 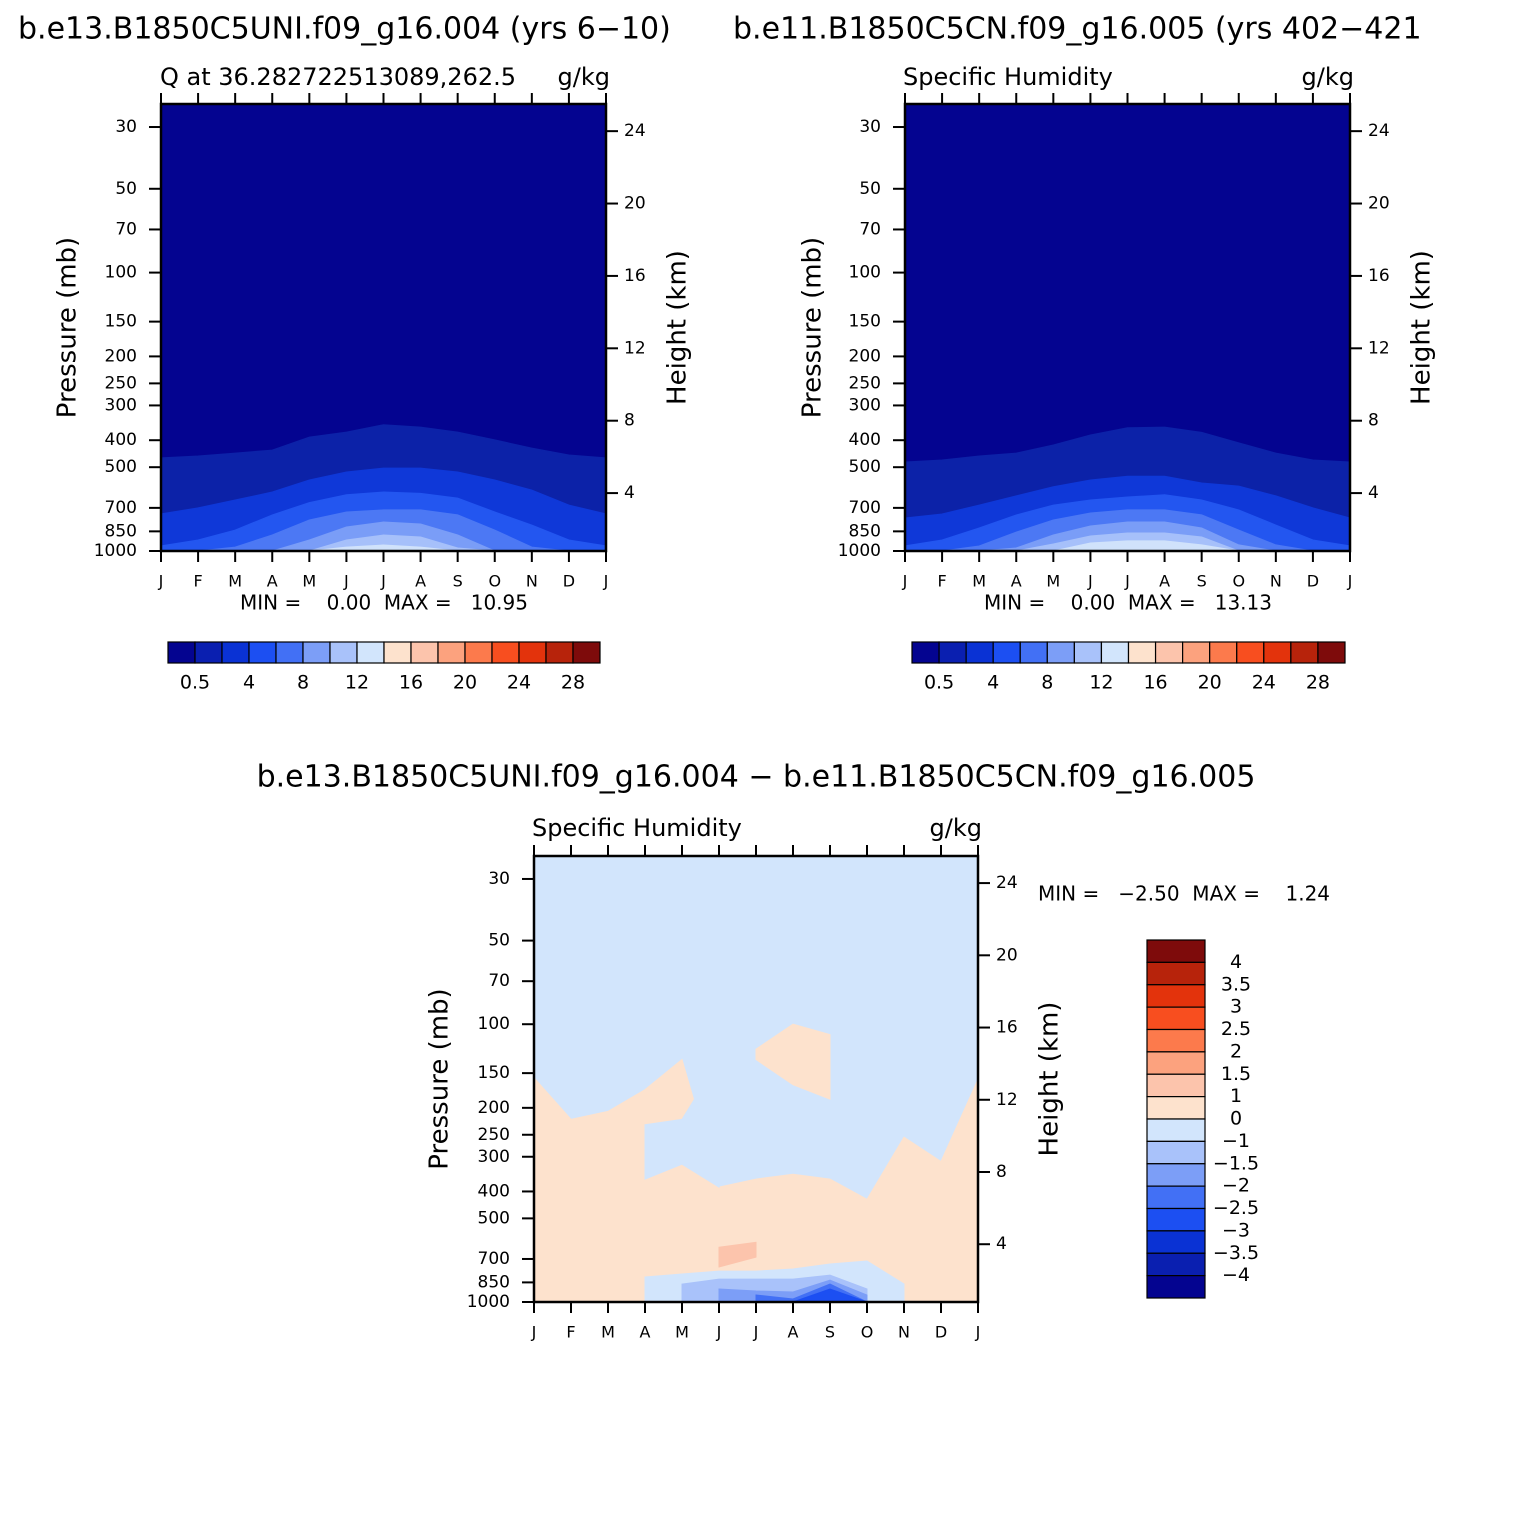 I want to click on y2-tick-label: 16, so click(x=1379, y=276).